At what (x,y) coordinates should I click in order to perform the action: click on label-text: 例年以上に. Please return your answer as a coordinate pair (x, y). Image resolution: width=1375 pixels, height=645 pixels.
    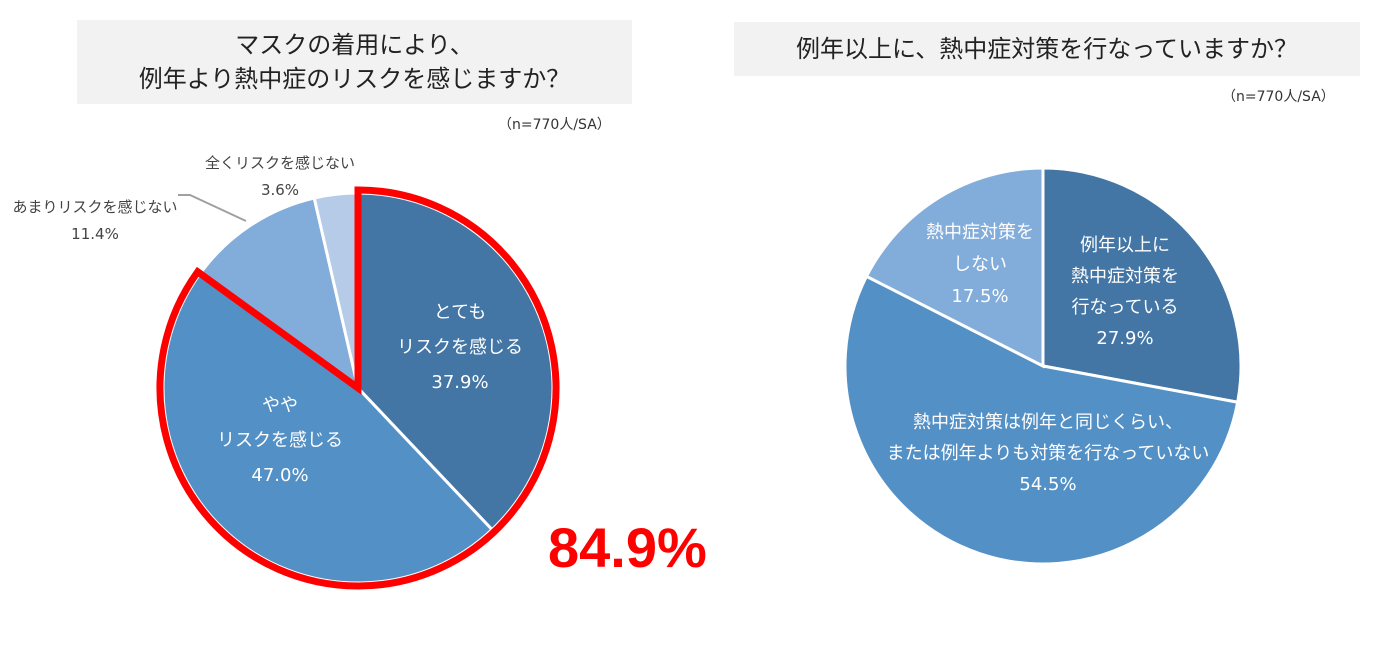
    Looking at the image, I should click on (1125, 245).